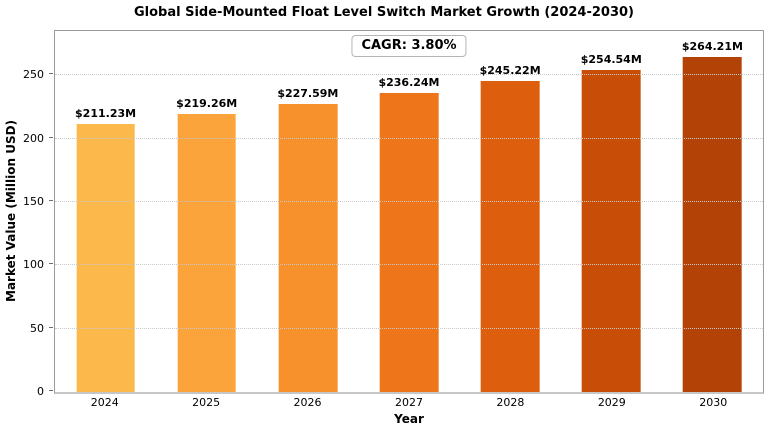  I want to click on bar-2027, so click(409, 242).